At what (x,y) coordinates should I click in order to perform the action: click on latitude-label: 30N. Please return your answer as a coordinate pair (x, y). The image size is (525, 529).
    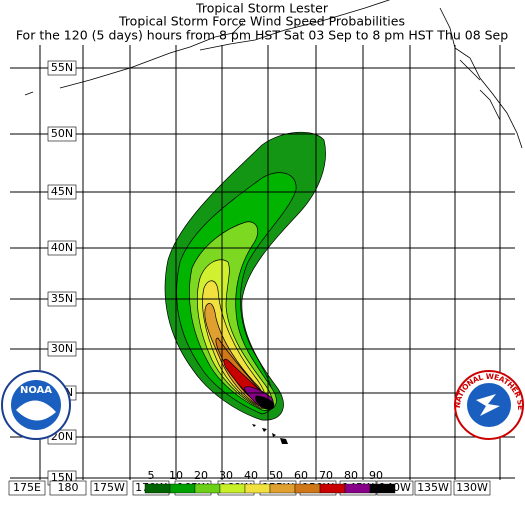
    Looking at the image, I should click on (62, 348).